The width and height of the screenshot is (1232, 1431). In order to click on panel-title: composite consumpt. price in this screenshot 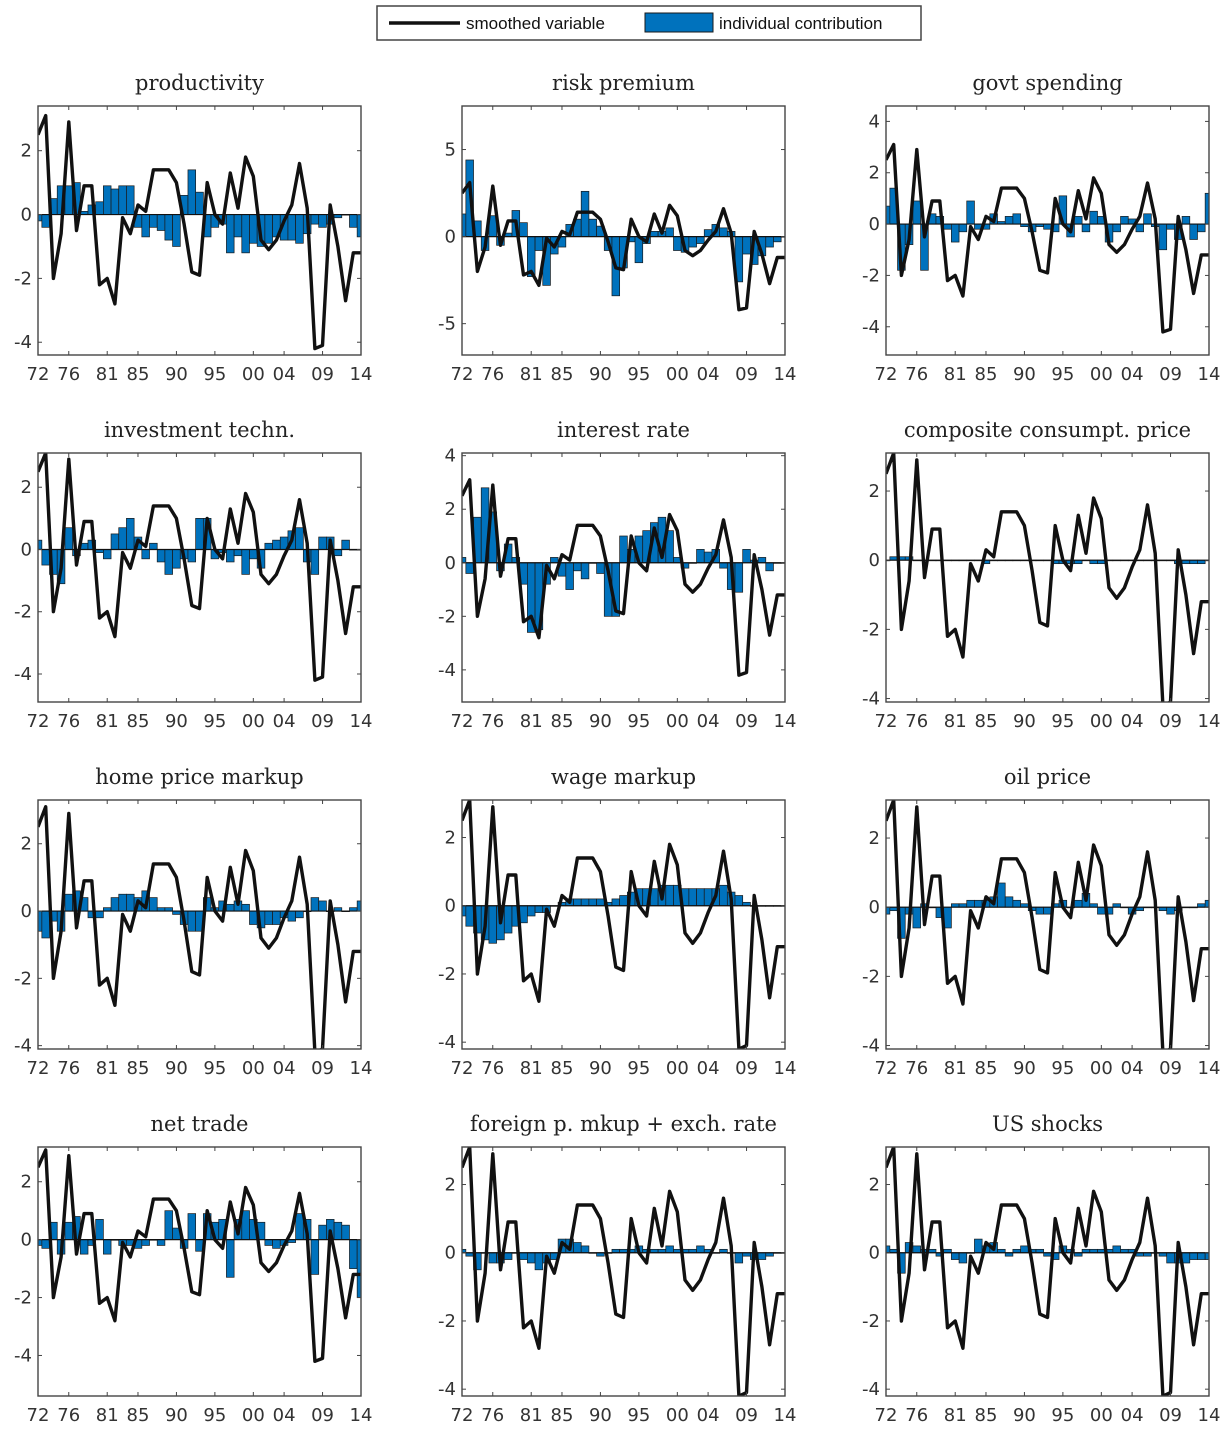, I will do `click(1047, 430)`.